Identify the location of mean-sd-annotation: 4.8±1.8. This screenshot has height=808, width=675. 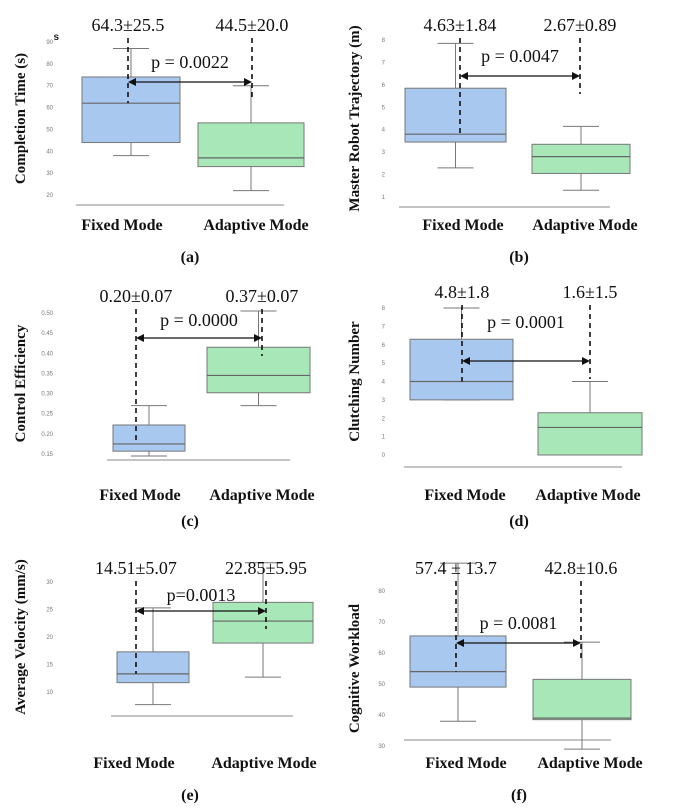
(462, 292).